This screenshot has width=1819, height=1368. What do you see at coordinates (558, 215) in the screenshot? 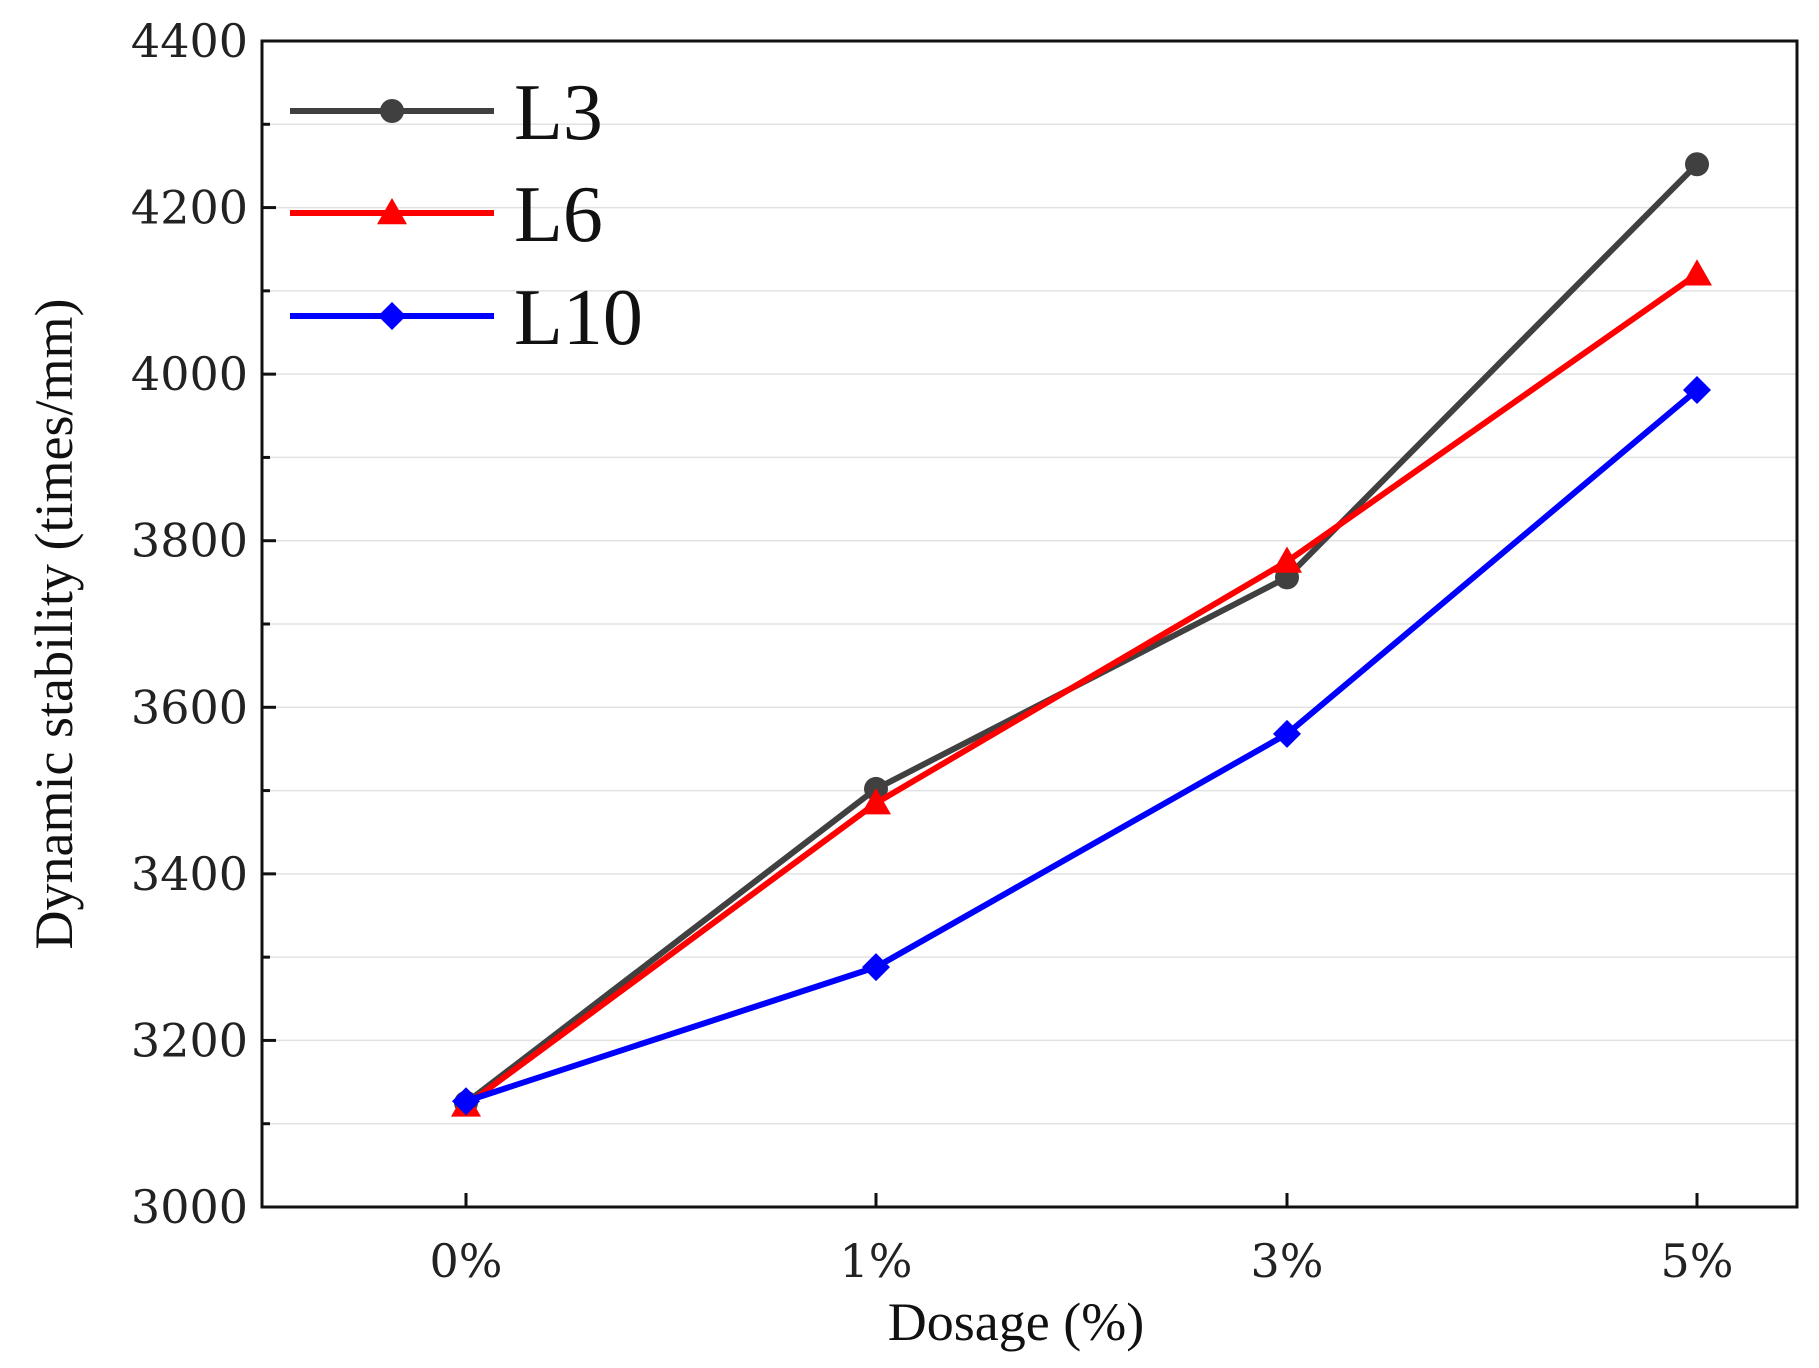
I see `legend-label: L6` at bounding box center [558, 215].